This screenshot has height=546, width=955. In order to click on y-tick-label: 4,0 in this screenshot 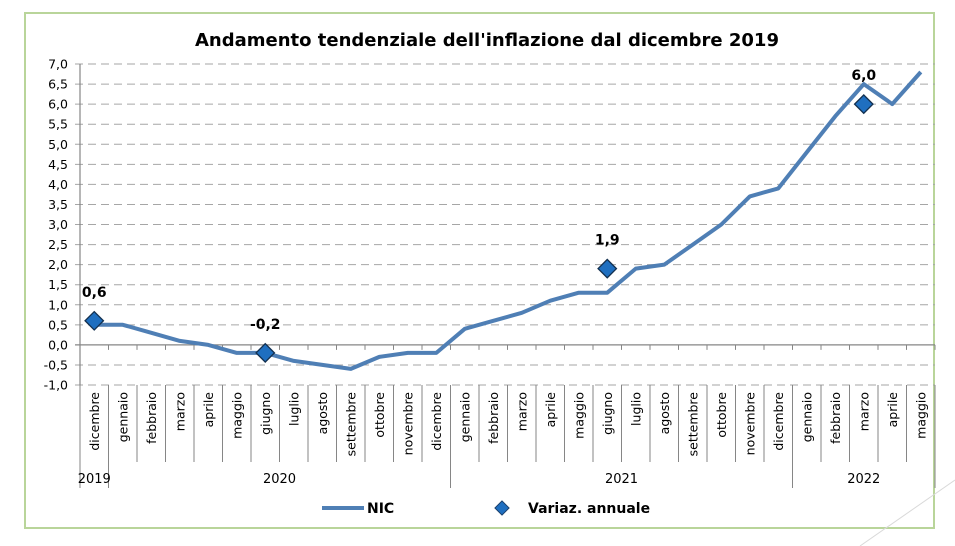, I will do `click(58, 184)`.